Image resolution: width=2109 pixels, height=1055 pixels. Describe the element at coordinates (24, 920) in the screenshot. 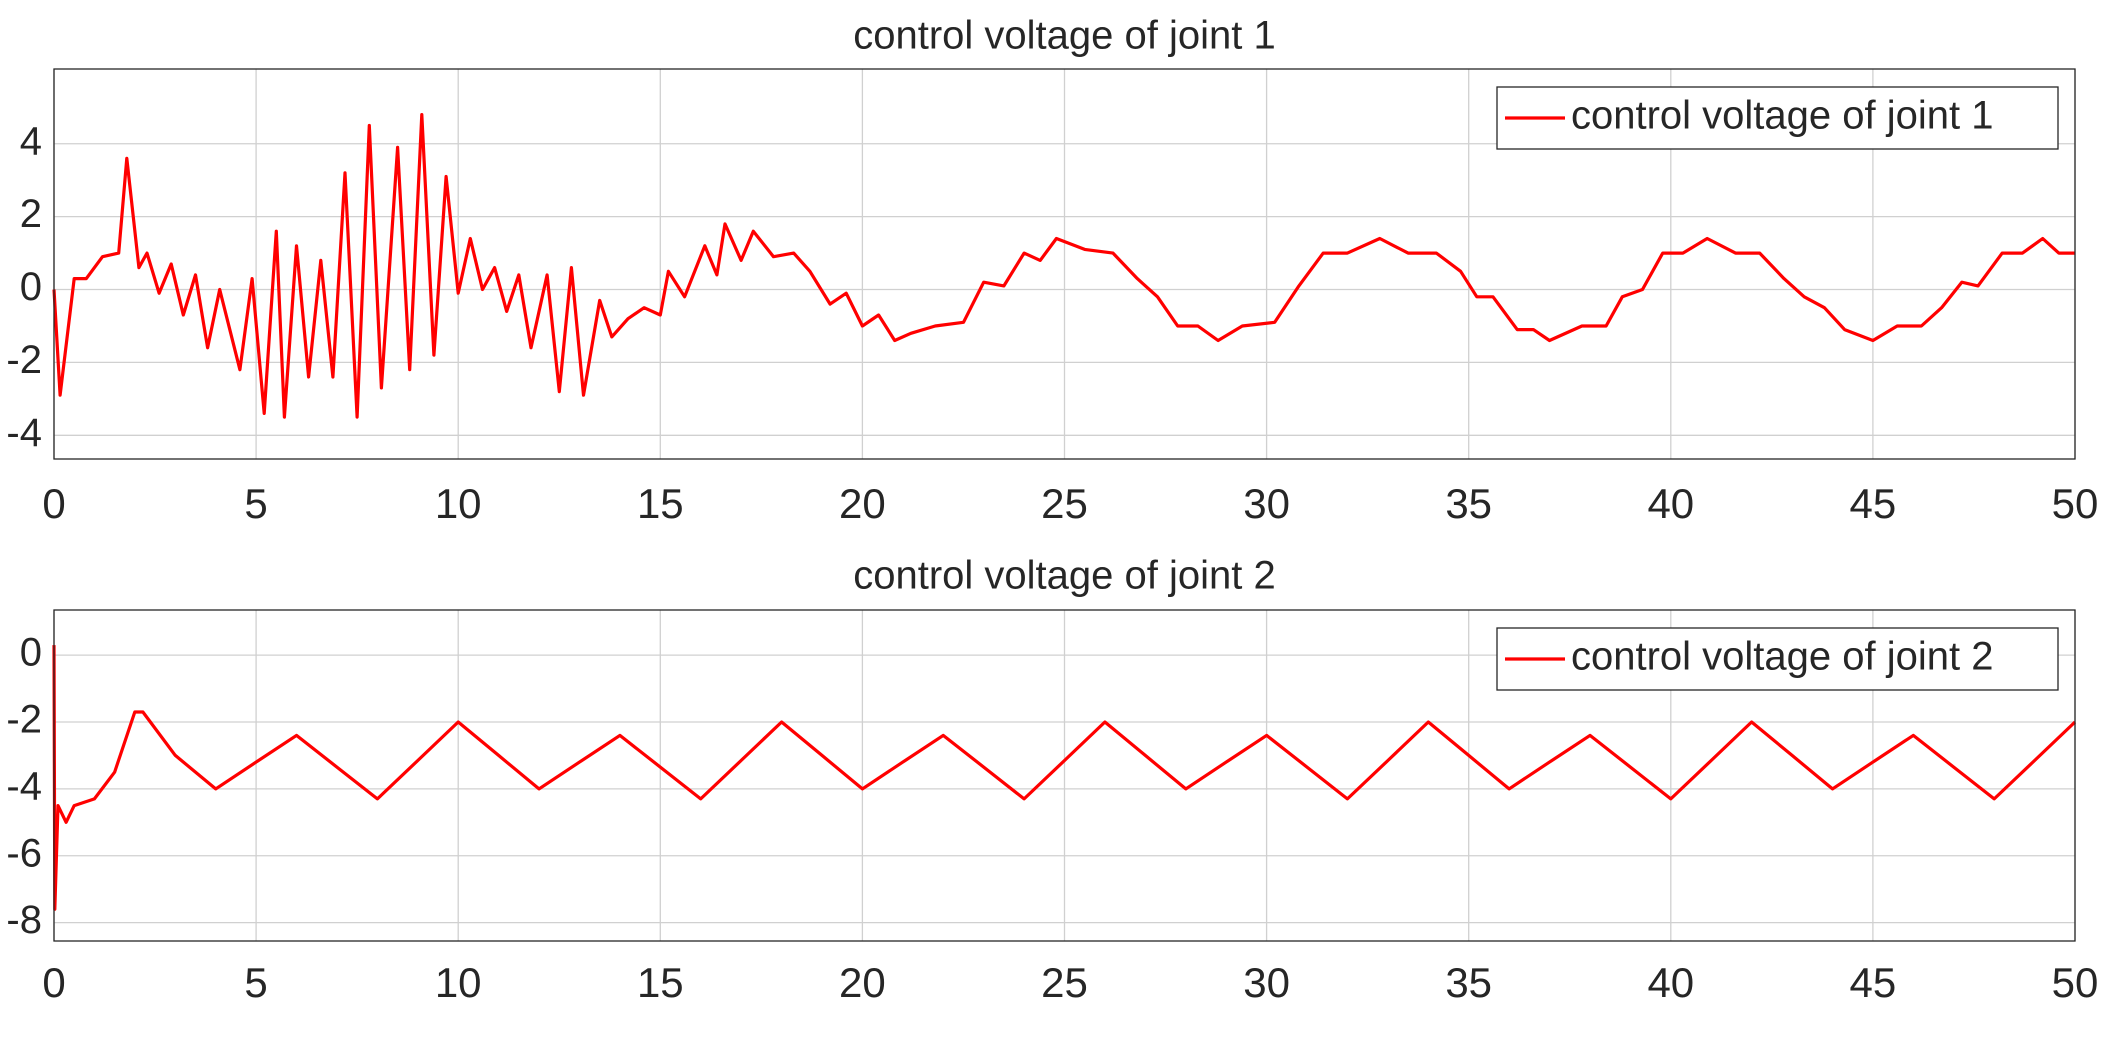

I see `y-tick-label: -8` at that location.